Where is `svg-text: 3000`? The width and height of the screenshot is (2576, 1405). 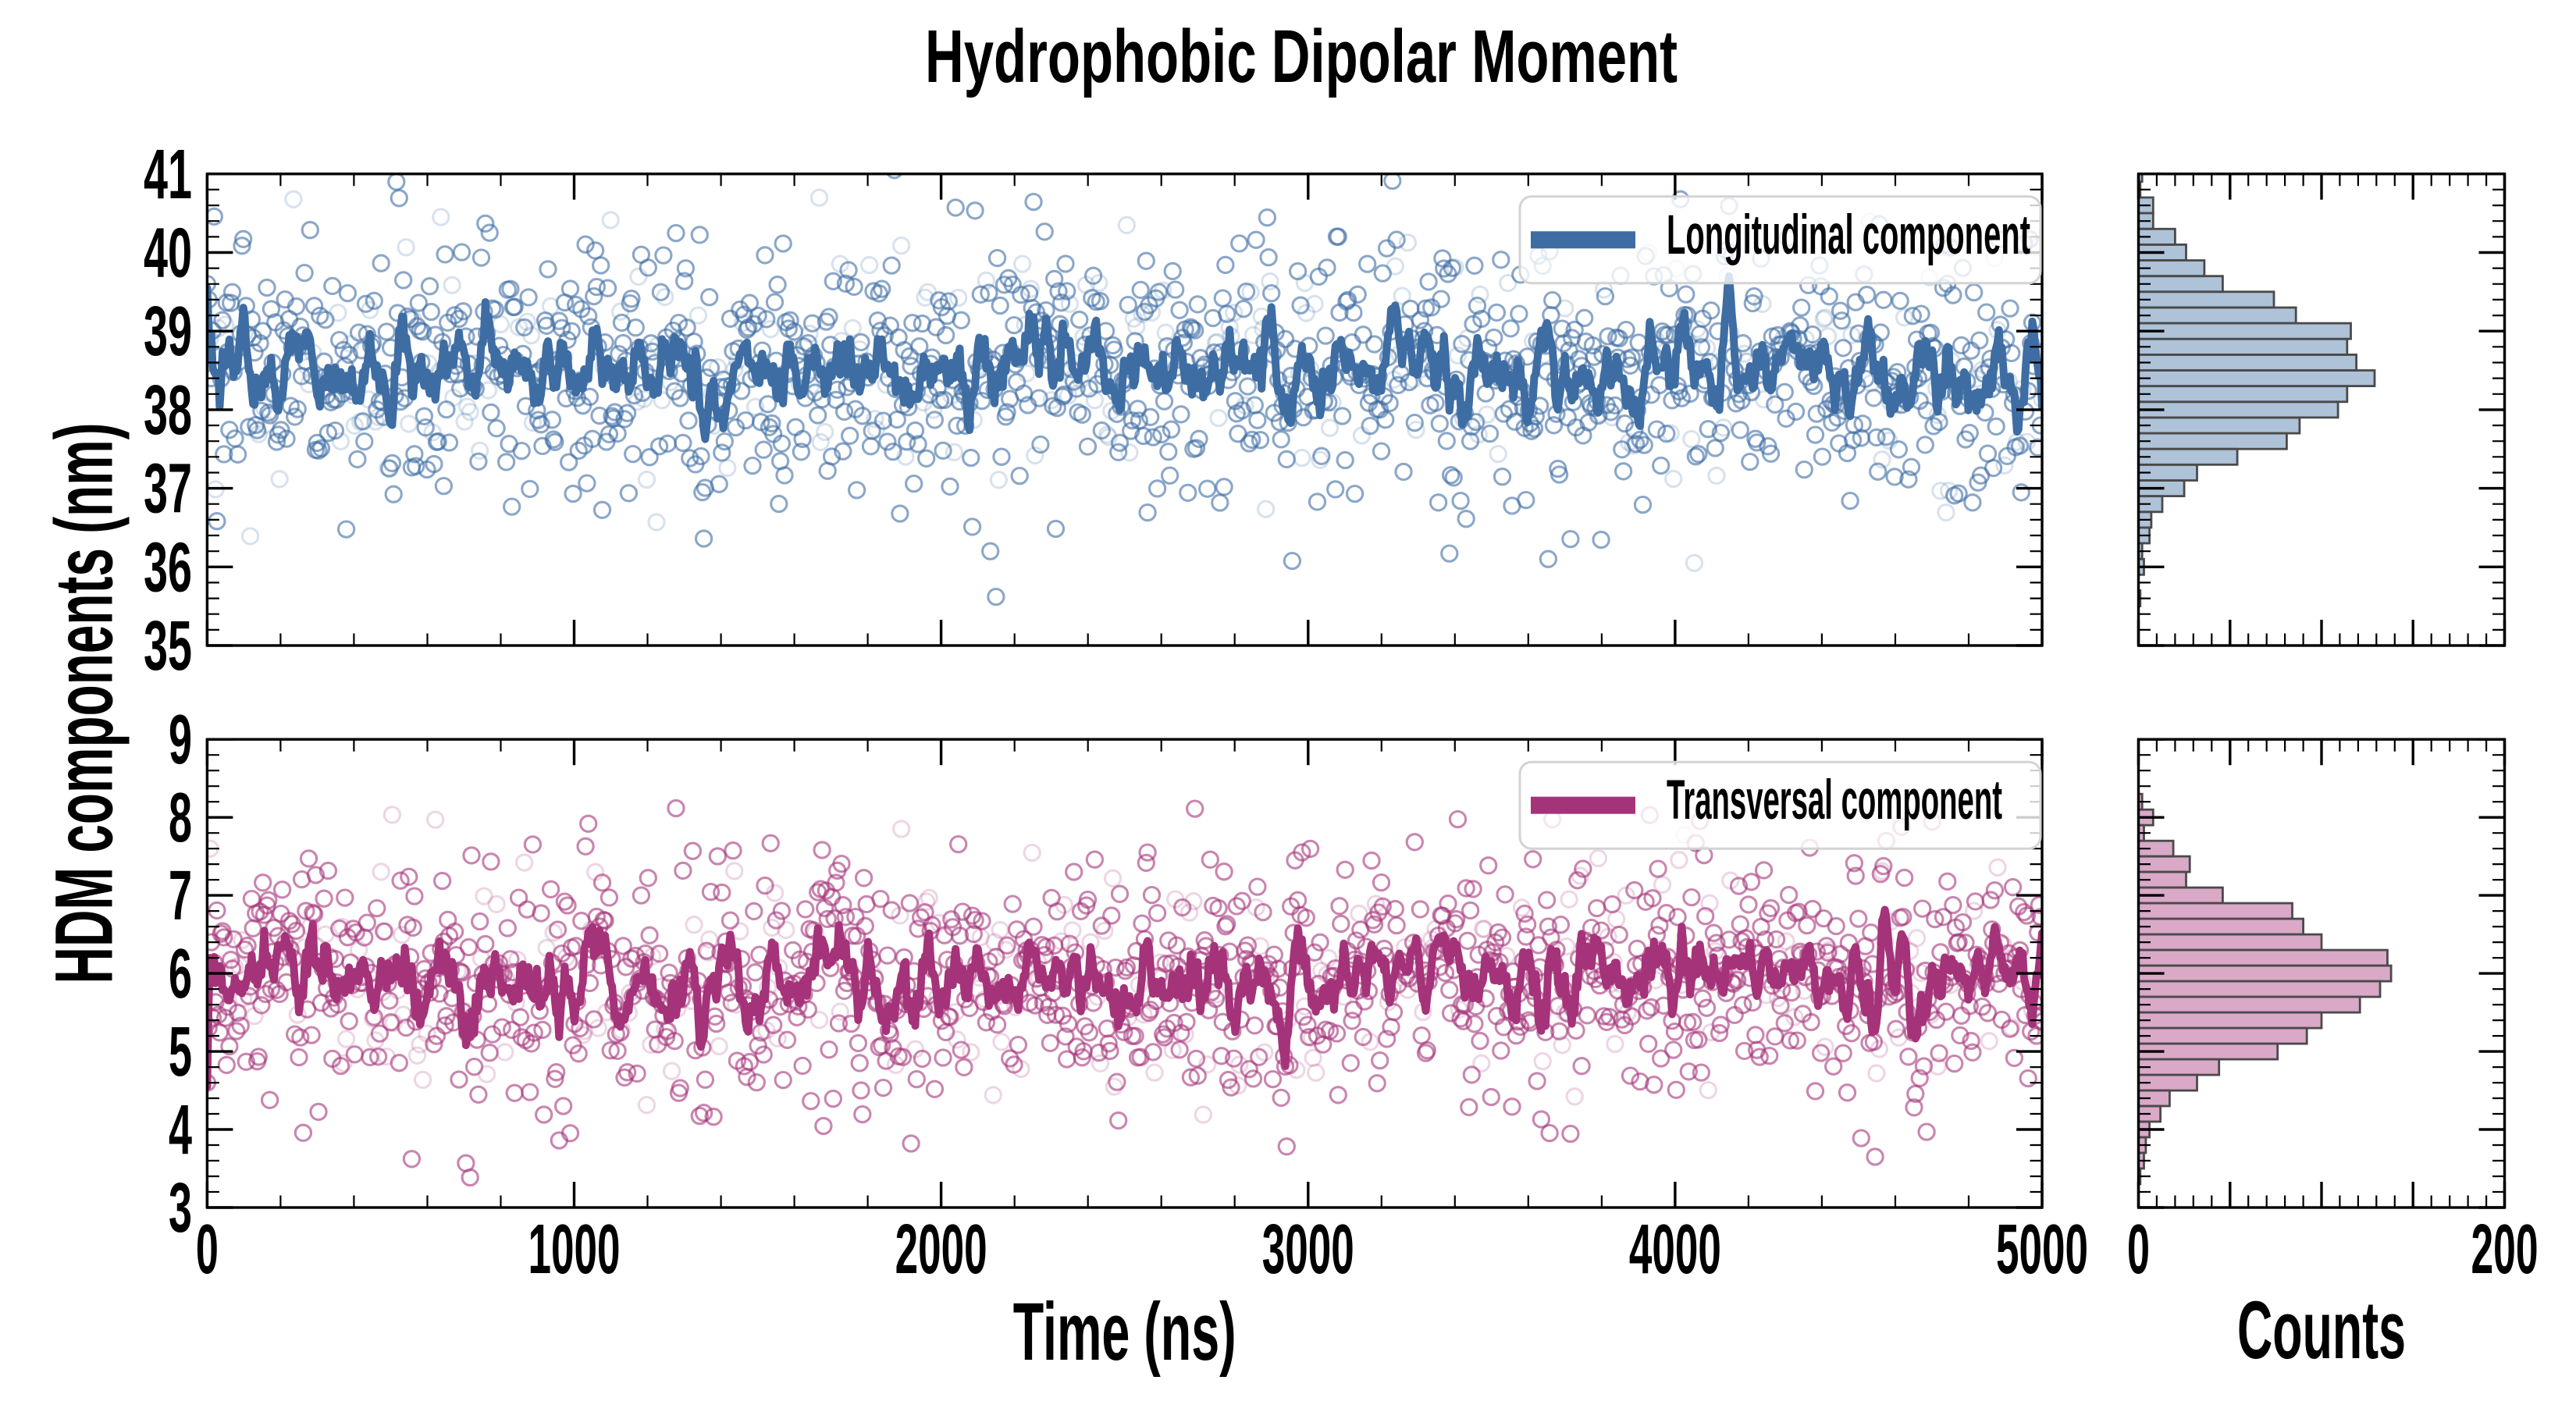
svg-text: 3000 is located at coordinates (1308, 1250).